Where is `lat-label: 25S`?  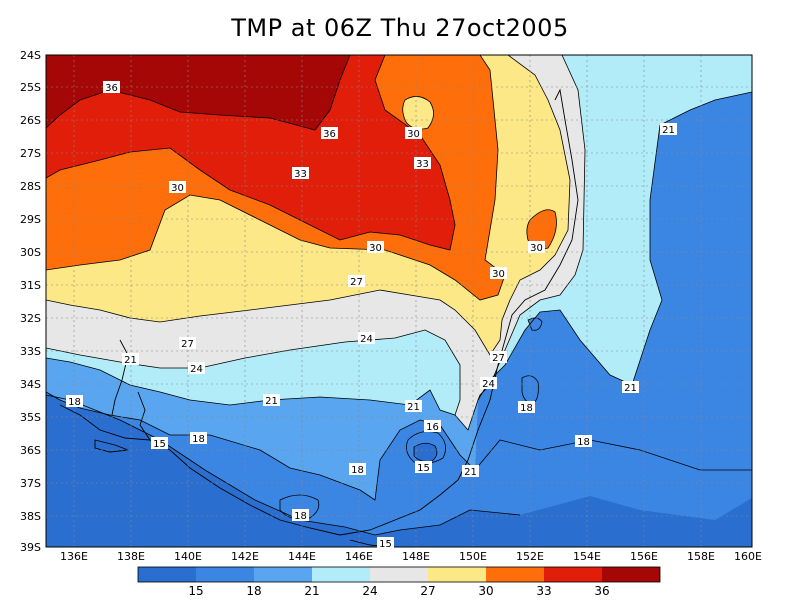 lat-label: 25S is located at coordinates (30, 87).